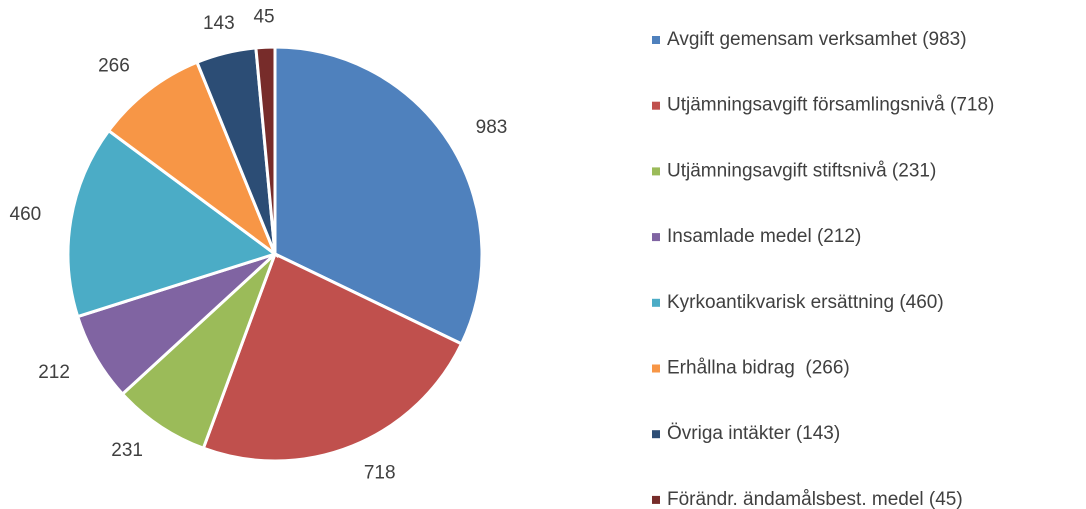 The width and height of the screenshot is (1086, 509). Describe the element at coordinates (758, 368) in the screenshot. I see `legend-label: Erhållna bidrag (266)` at that location.